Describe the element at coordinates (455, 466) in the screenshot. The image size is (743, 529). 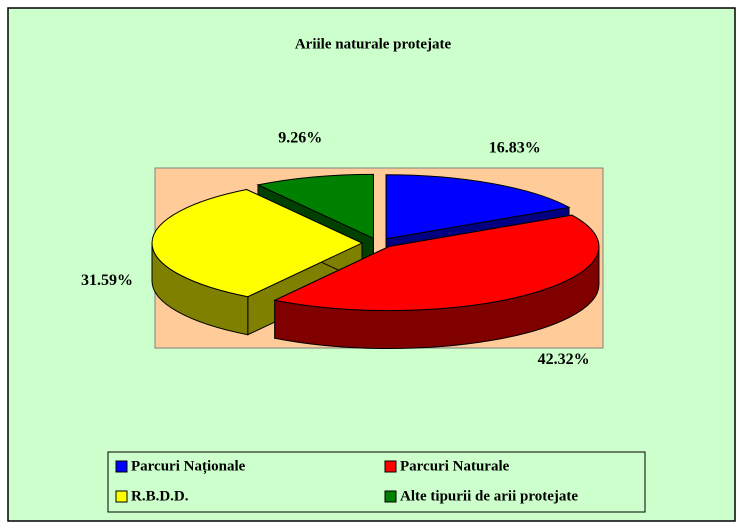
I see `legend-label: Parcuri Naturale` at that location.